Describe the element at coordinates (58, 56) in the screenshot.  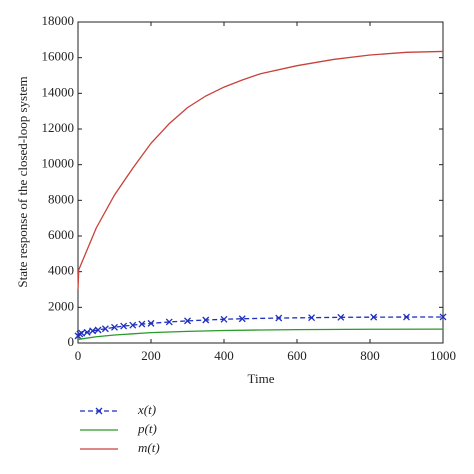
I see `y-tick-label: 16000` at that location.